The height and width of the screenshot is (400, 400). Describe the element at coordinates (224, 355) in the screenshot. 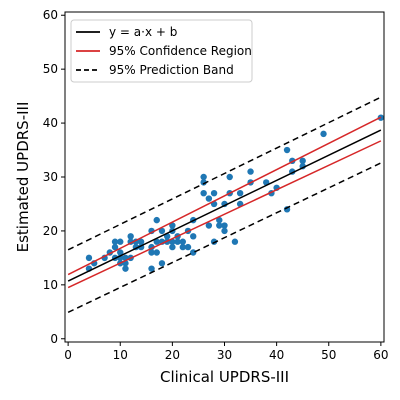

I see `x-tick-label: 30` at that location.